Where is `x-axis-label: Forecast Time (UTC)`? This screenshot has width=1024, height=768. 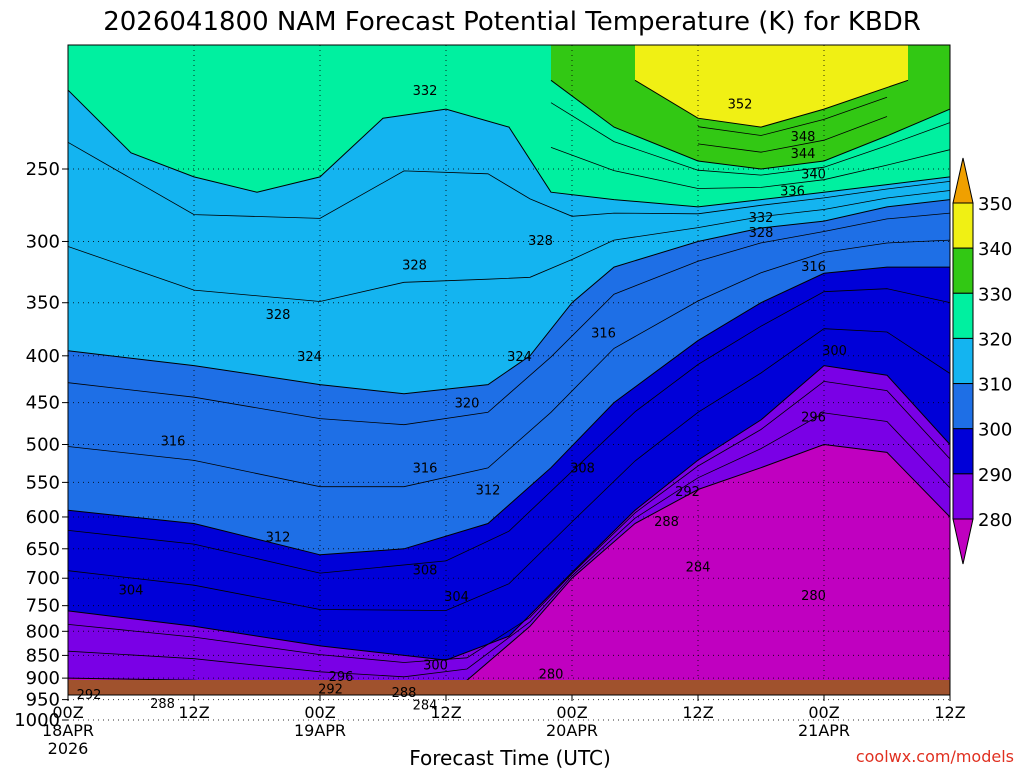
x-axis-label: Forecast Time (UTC) is located at coordinates (510, 757).